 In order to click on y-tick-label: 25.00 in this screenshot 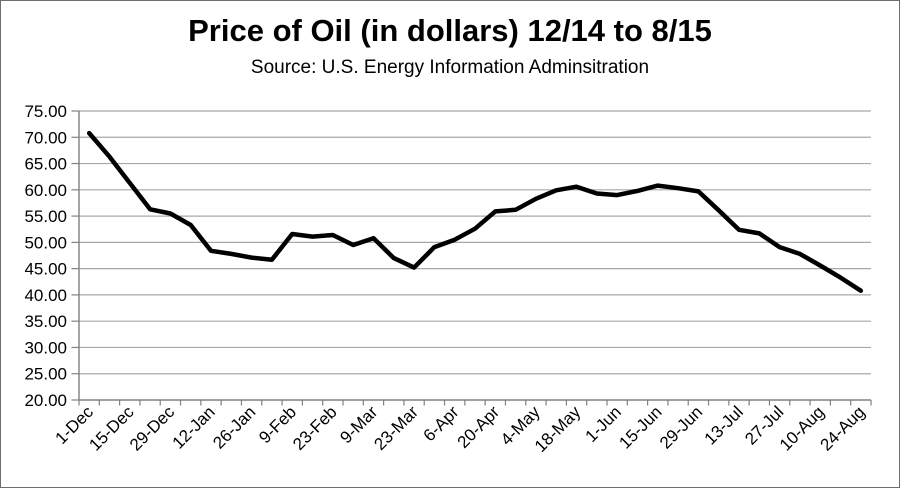, I will do `click(45, 374)`.